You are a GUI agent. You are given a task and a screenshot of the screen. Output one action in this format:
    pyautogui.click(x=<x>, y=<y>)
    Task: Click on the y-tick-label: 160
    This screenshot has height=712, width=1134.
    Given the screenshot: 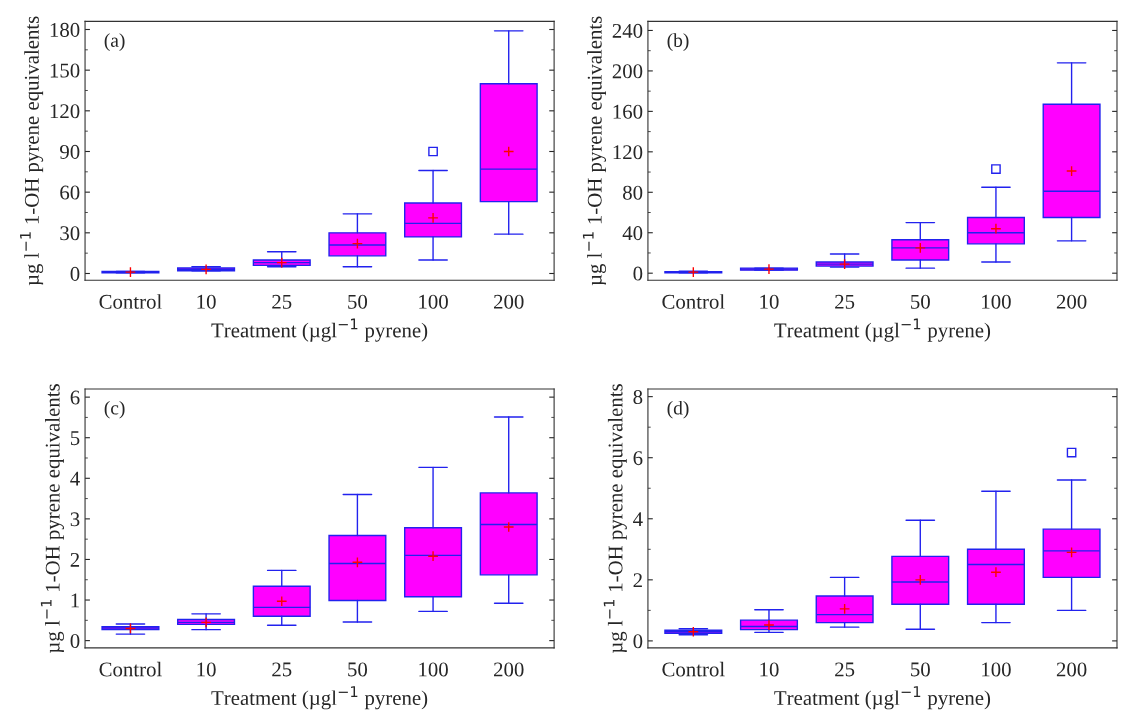 What is the action you would take?
    pyautogui.click(x=628, y=111)
    